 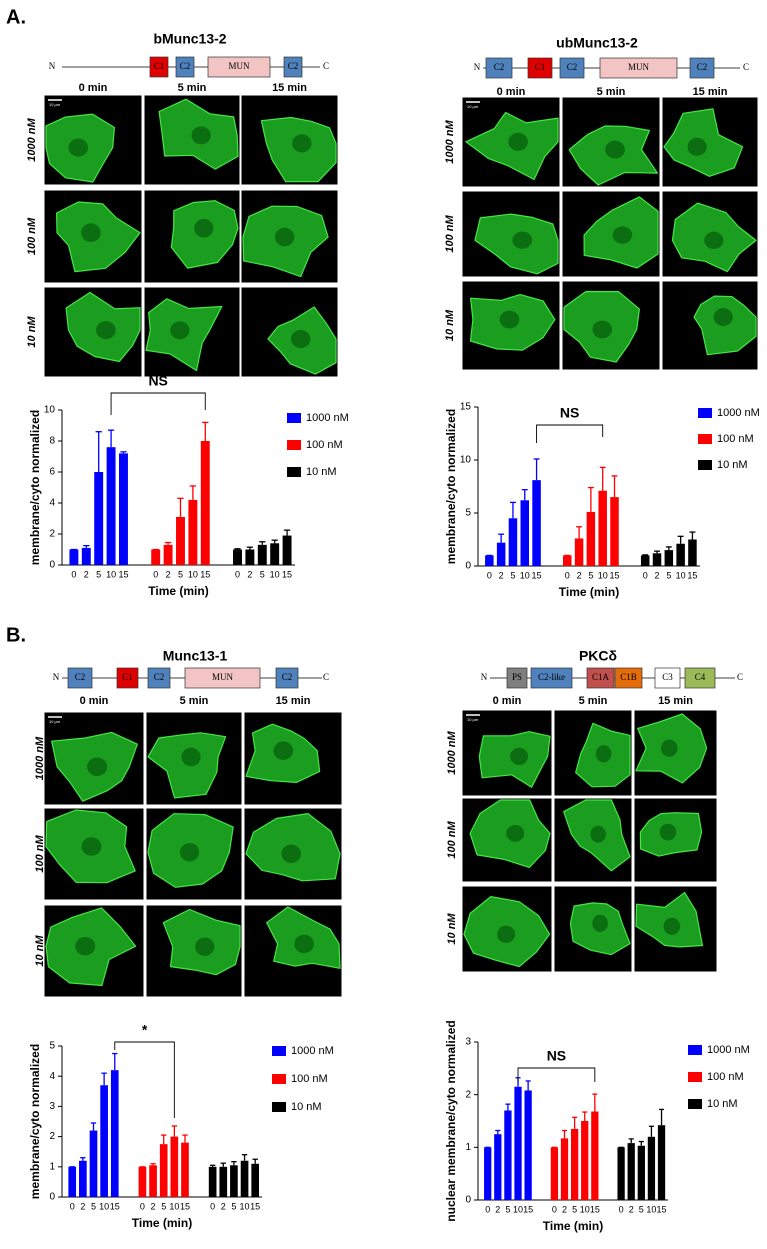 What do you see at coordinates (473, 719) in the screenshot?
I see `scale-bar-label: 10 µm` at bounding box center [473, 719].